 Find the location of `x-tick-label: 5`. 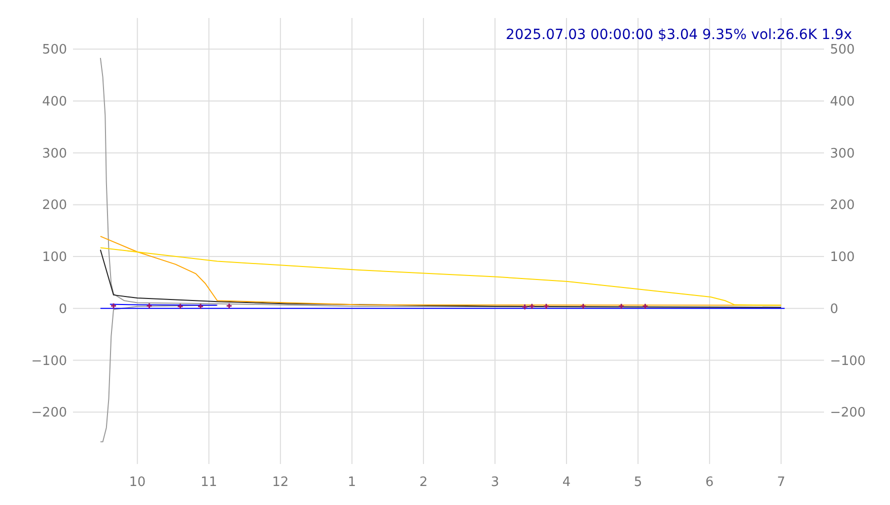

x-tick-label: 5 is located at coordinates (638, 482).